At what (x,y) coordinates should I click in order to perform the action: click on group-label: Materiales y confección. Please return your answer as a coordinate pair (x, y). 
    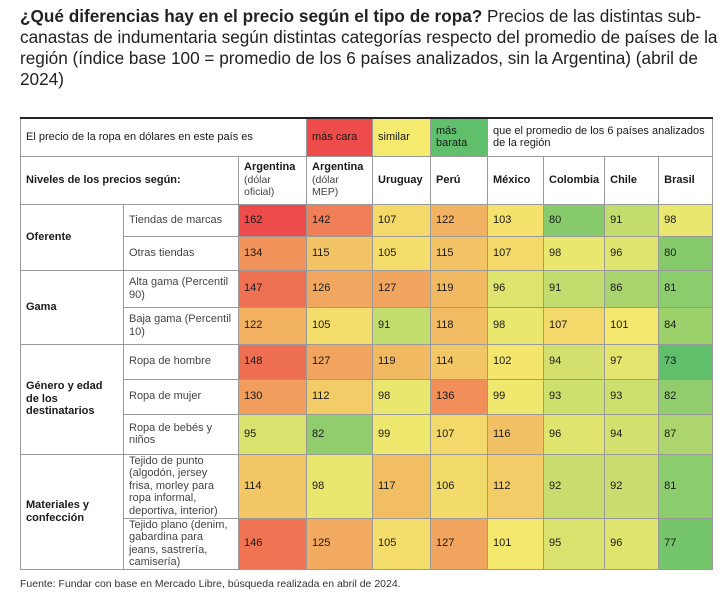
    Looking at the image, I should click on (72, 511).